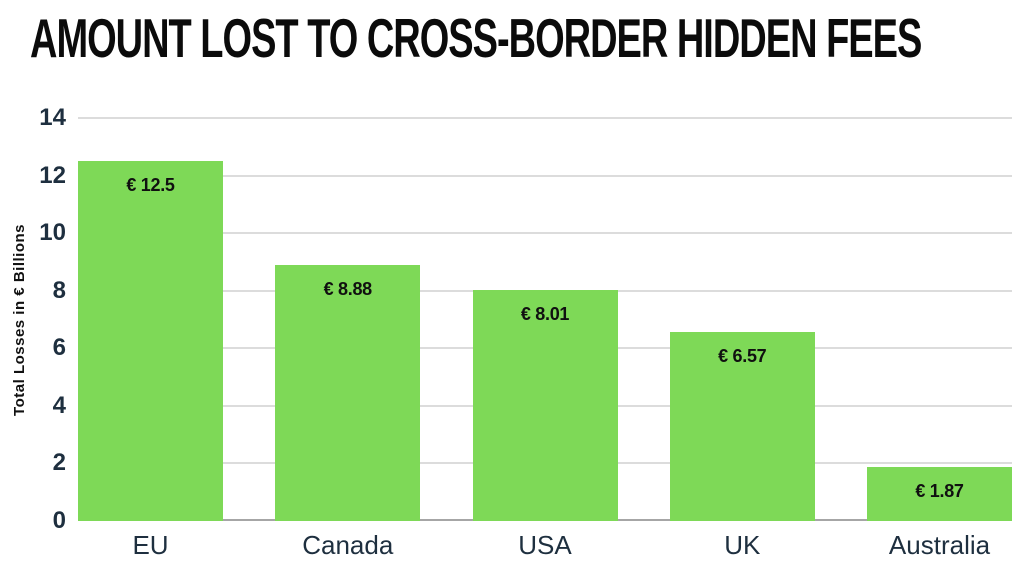  I want to click on y-axis-tick-labels: 0 2 4 6 8 10 12 14, so click(33, 319).